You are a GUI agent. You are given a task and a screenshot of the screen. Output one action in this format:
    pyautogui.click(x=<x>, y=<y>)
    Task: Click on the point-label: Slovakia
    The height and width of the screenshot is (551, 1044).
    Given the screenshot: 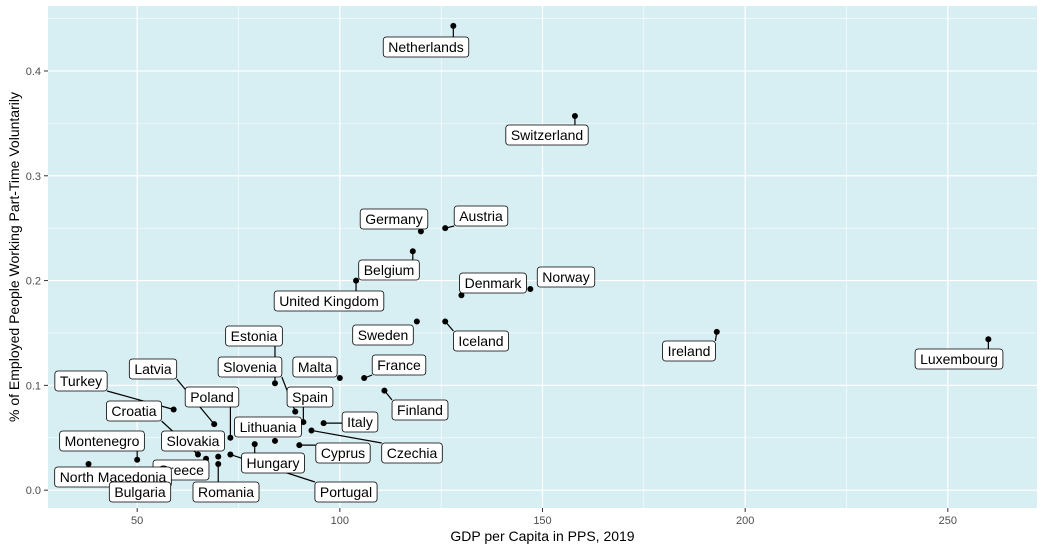 What is the action you would take?
    pyautogui.click(x=193, y=441)
    